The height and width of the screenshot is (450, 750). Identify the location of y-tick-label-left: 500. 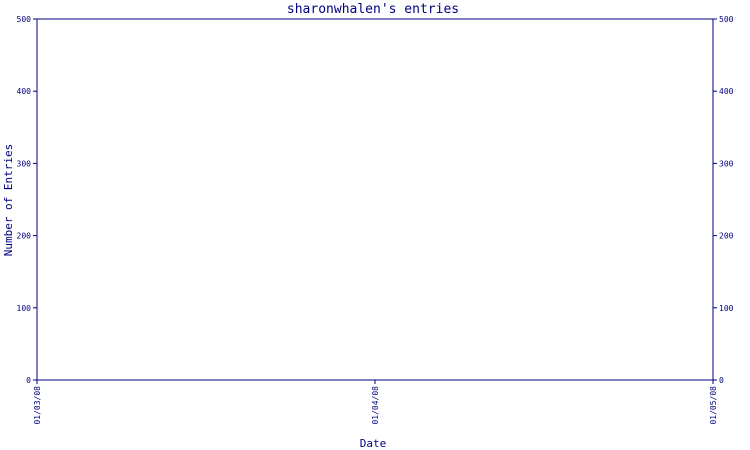
(24, 19).